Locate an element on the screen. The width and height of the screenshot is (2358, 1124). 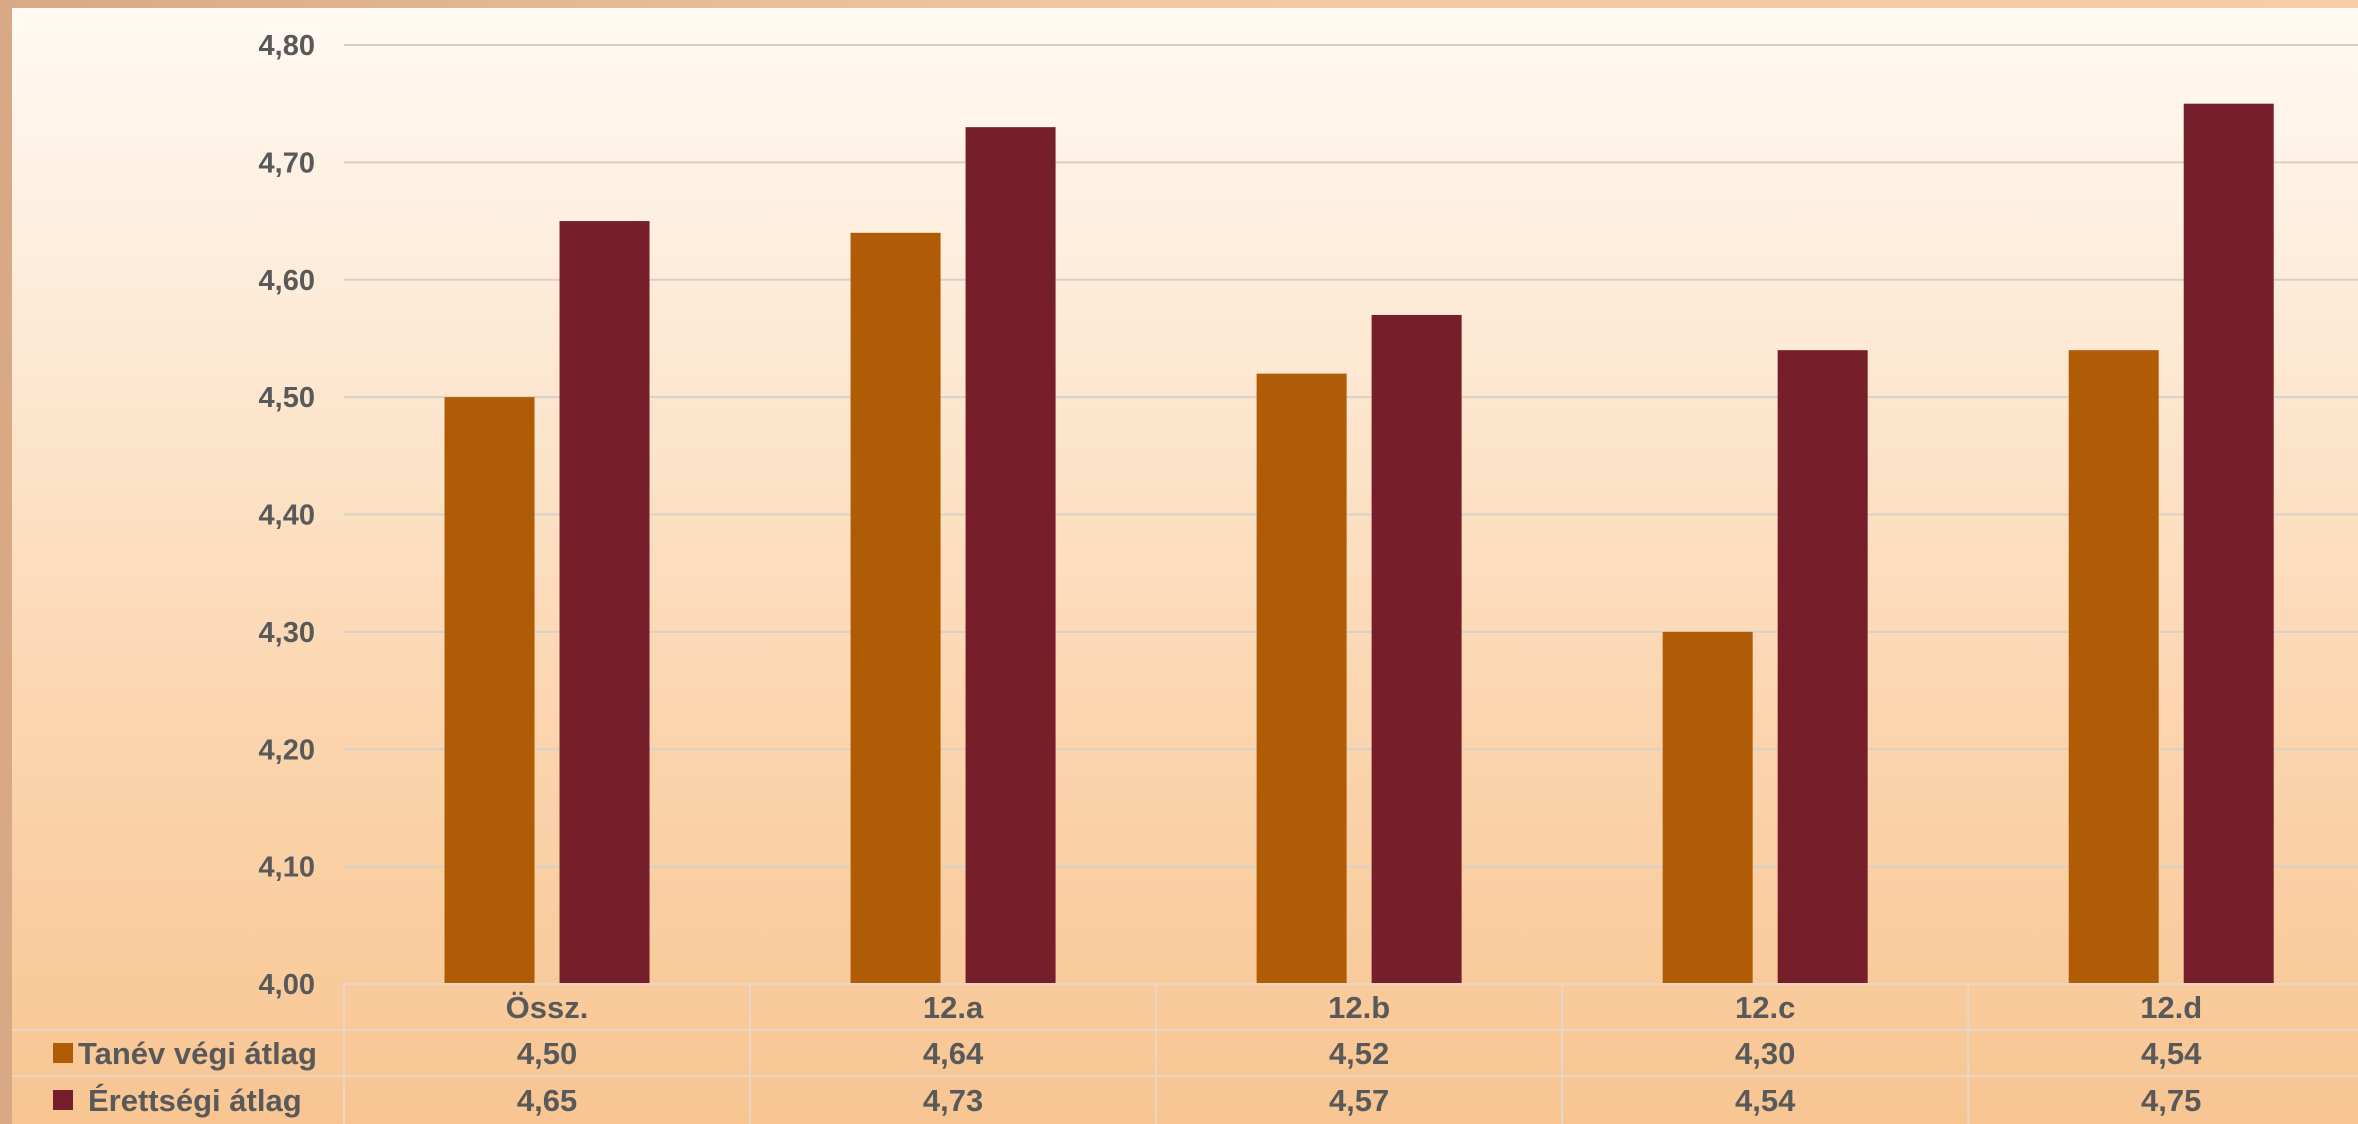
y-tick-label: 4,40 is located at coordinates (287, 516).